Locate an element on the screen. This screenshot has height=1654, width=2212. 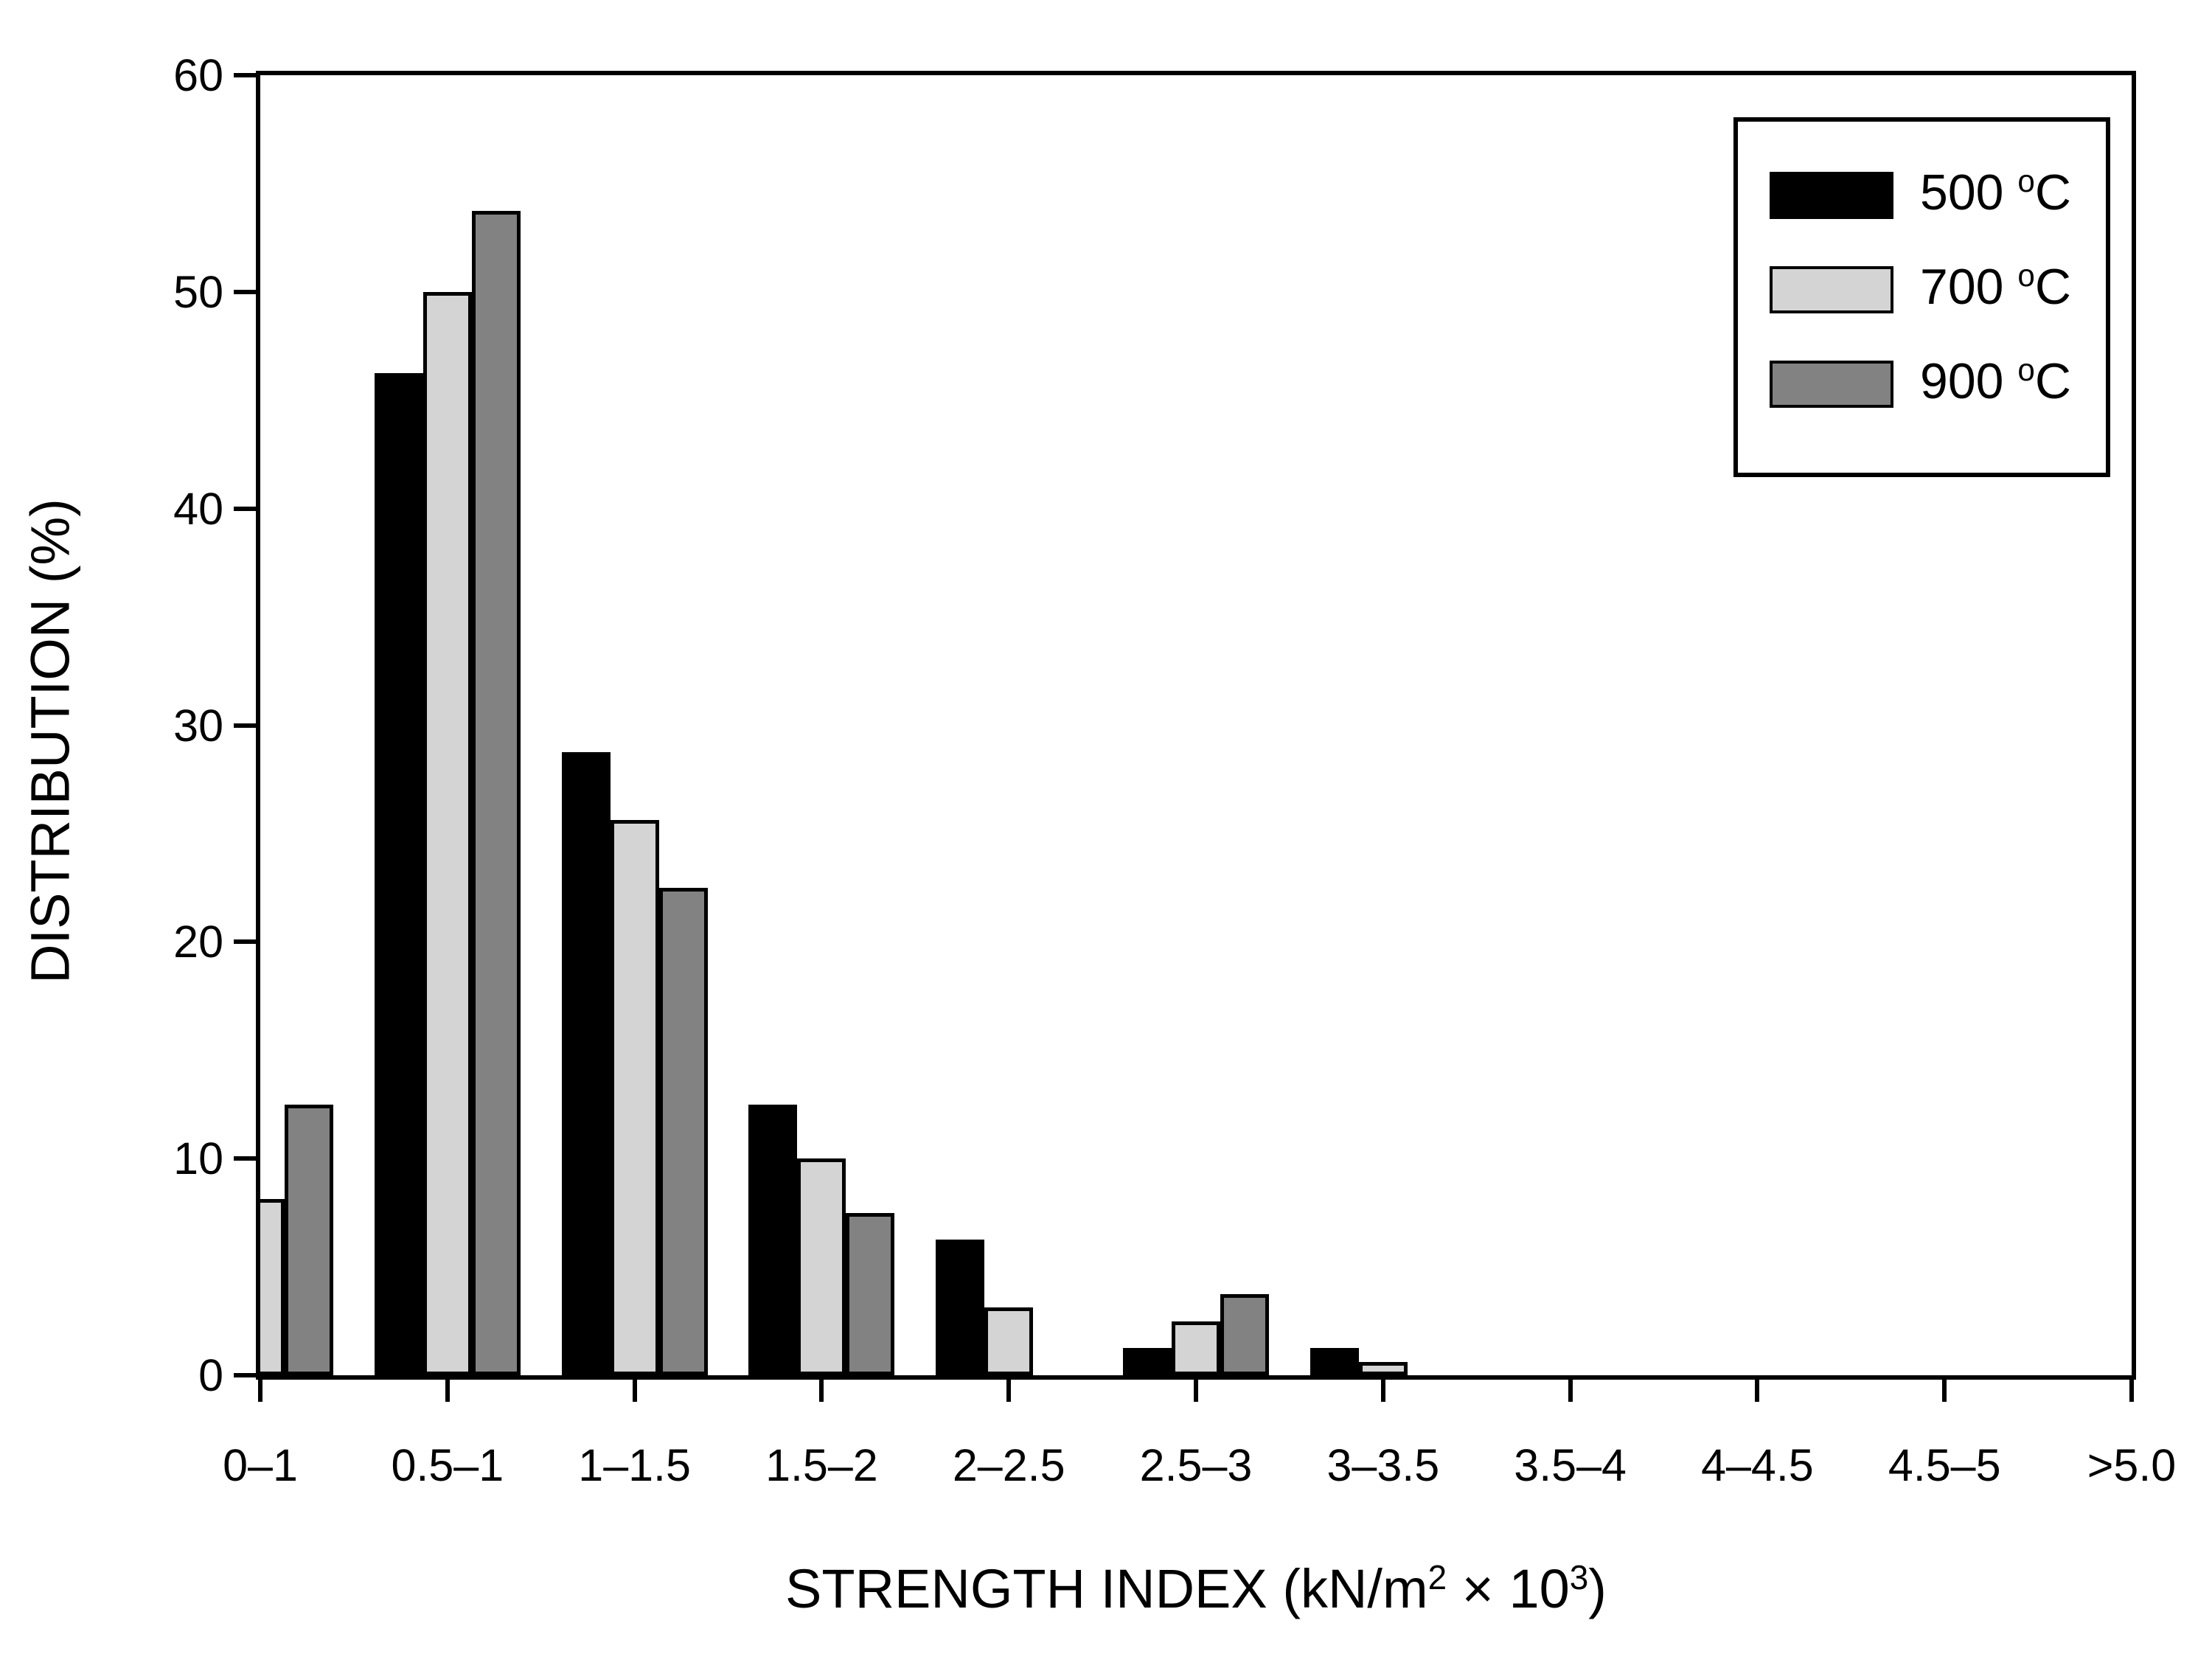
label-text: 700 is located at coordinates (1969, 287).